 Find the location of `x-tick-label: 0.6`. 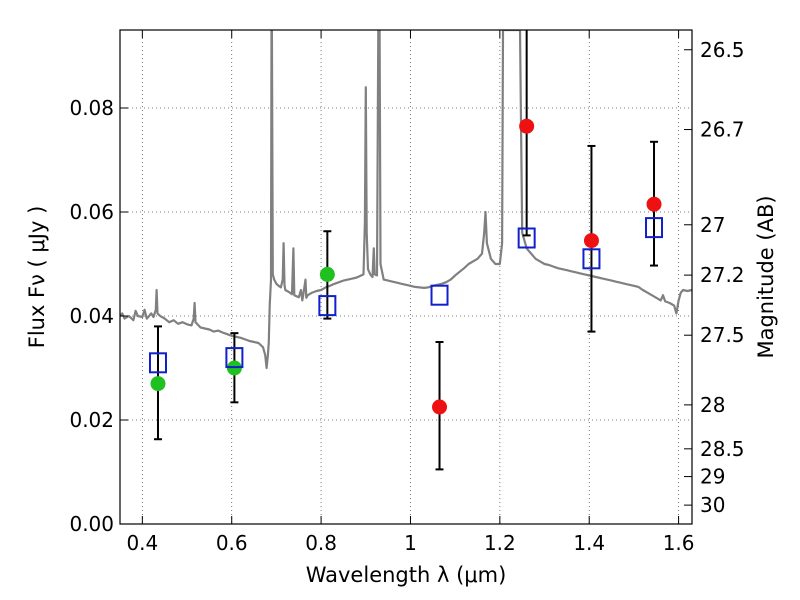

x-tick-label: 0.6 is located at coordinates (232, 543).